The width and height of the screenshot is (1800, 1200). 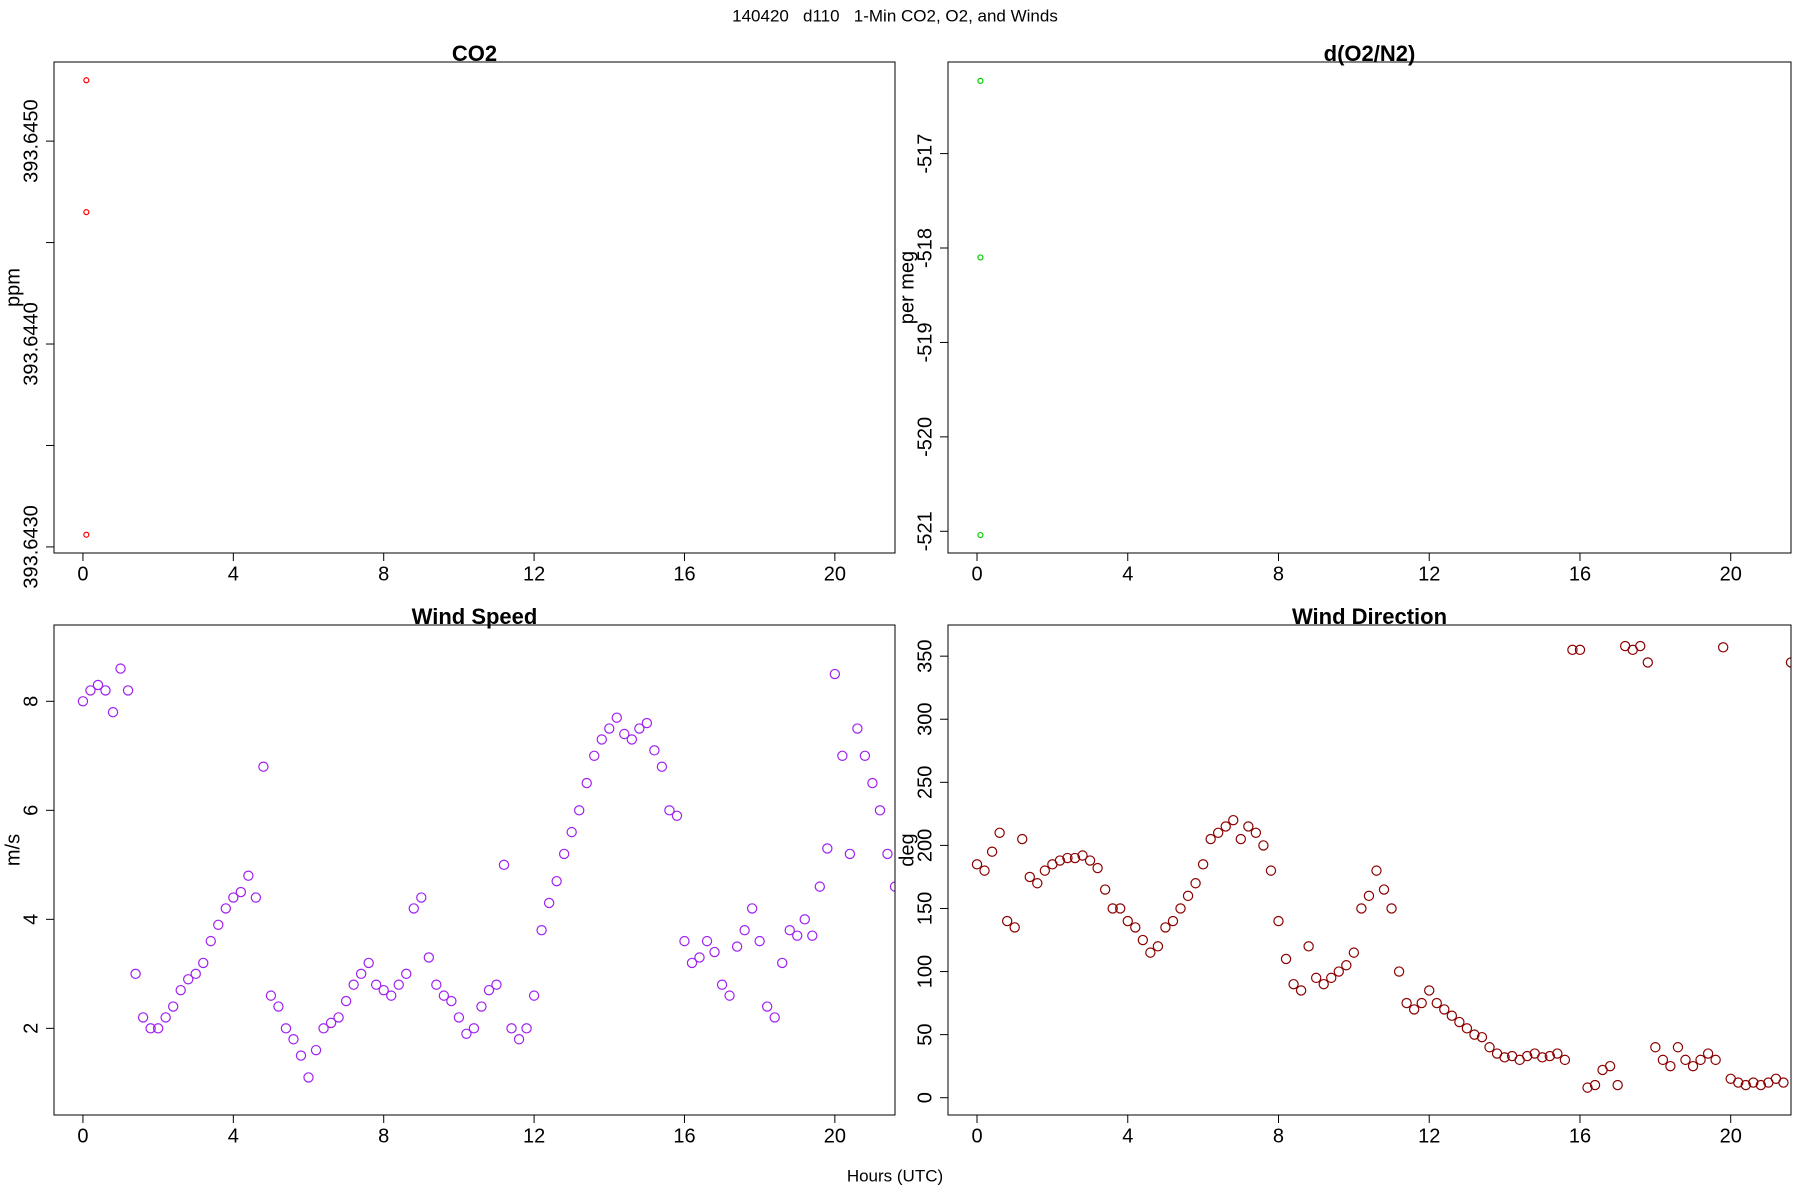 I want to click on y-tick-label: 2, so click(x=31, y=1028).